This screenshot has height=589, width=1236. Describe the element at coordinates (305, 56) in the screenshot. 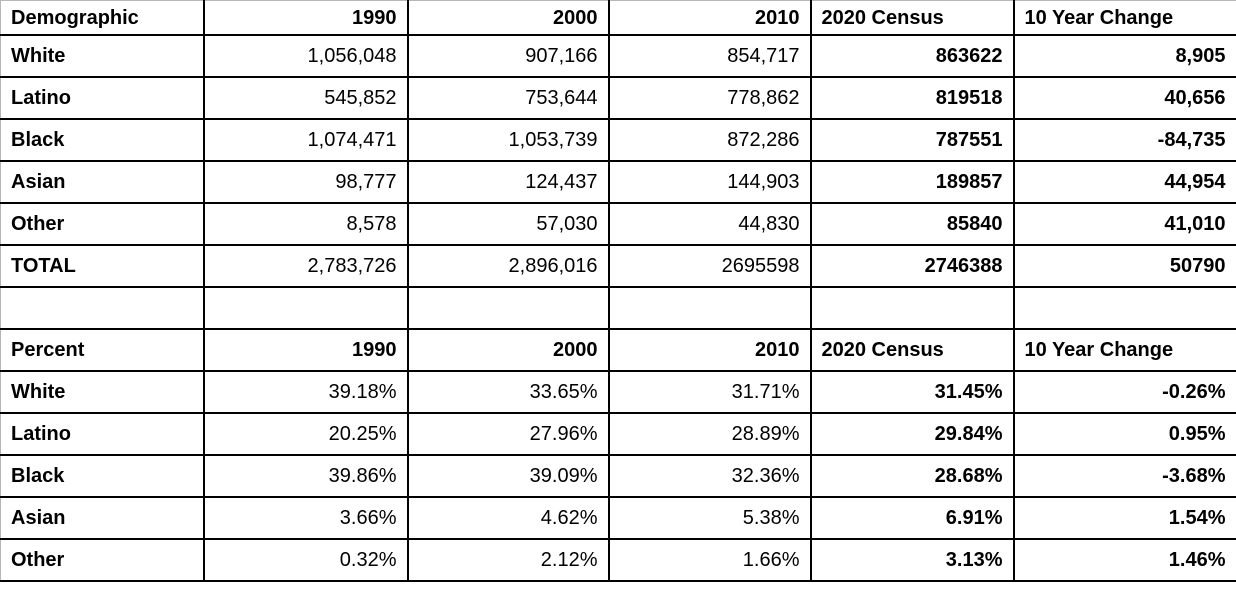

I see `cell-1990: 1,056,048` at that location.